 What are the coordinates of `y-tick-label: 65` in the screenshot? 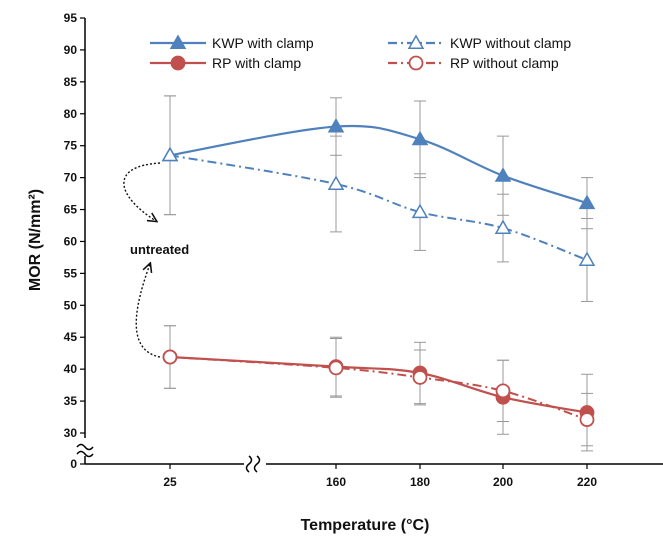 It's located at (71, 210).